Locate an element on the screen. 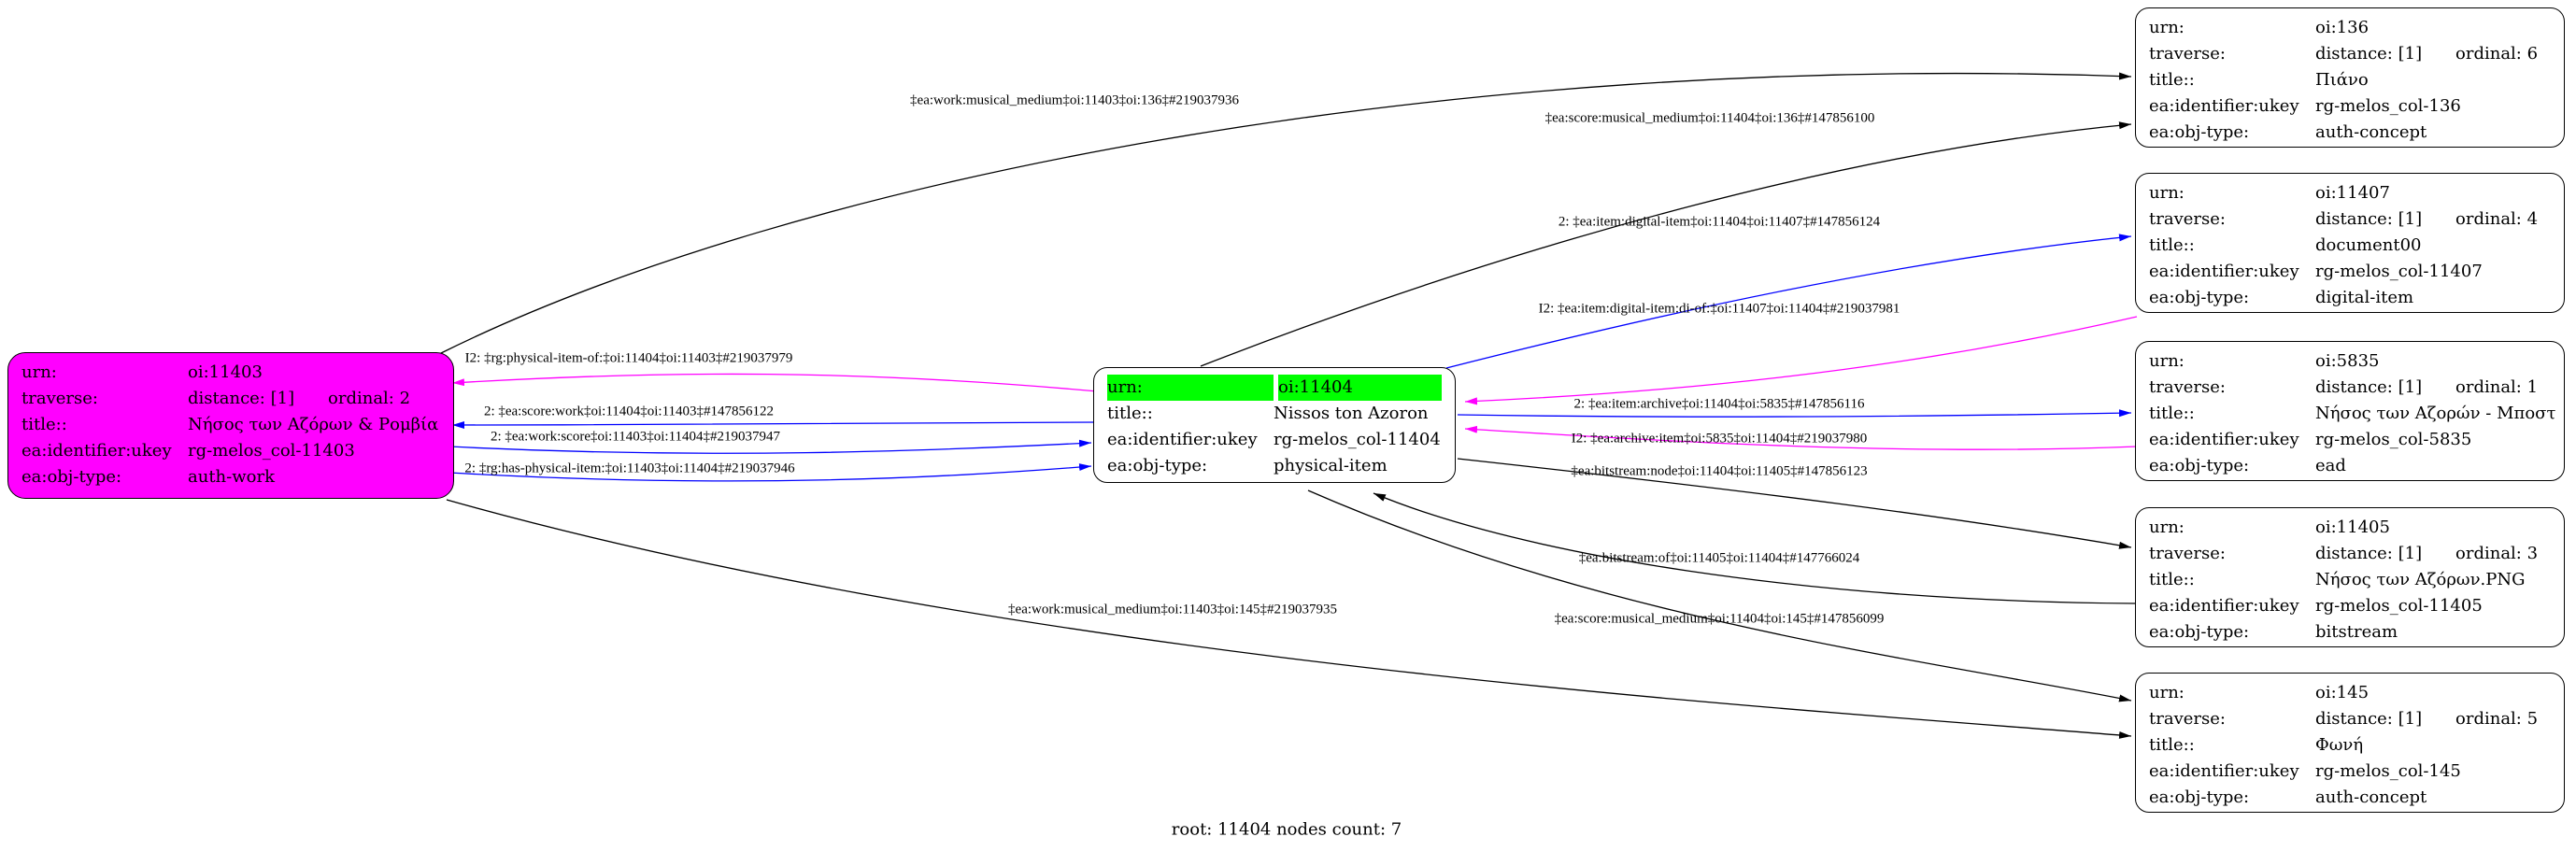  field-row-ukey: ea:identifier:ukey rg-melos_col-11403 is located at coordinates (231, 451).